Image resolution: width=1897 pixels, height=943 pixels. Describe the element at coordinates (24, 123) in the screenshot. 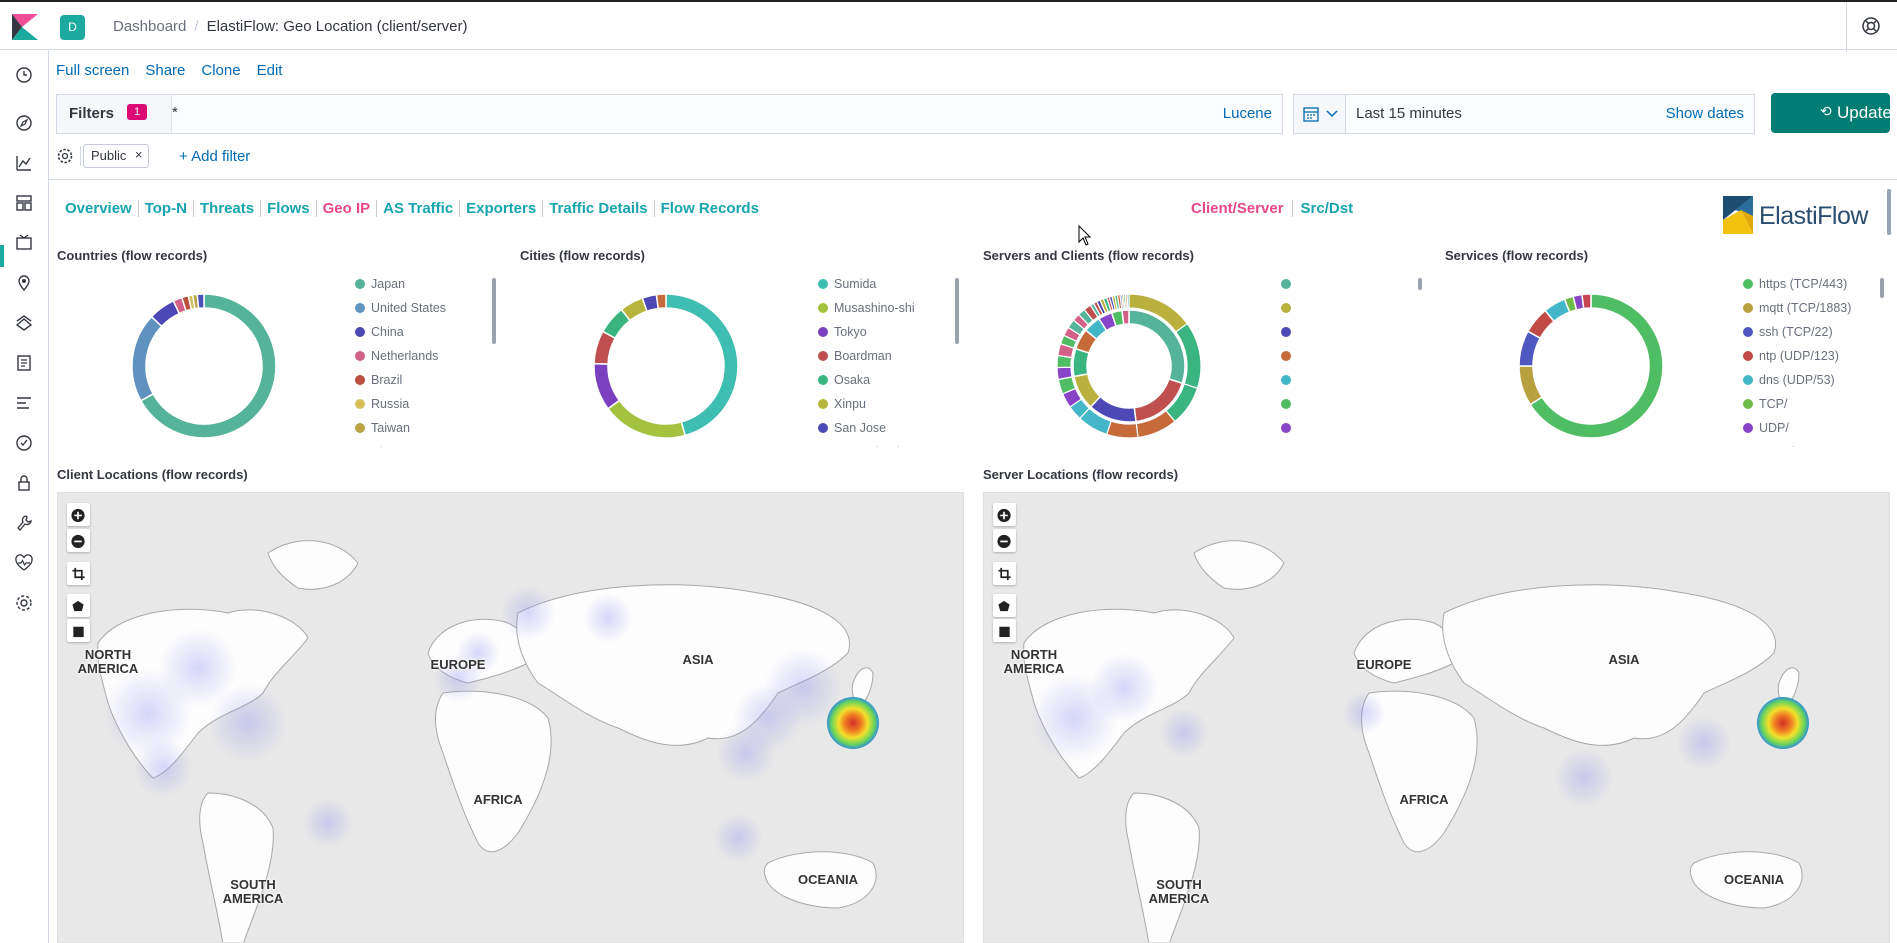

I see `discover-icon` at that location.